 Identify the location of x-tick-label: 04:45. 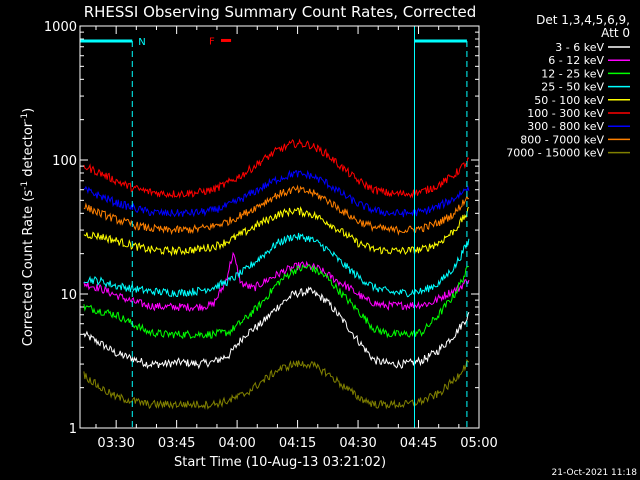
(418, 443).